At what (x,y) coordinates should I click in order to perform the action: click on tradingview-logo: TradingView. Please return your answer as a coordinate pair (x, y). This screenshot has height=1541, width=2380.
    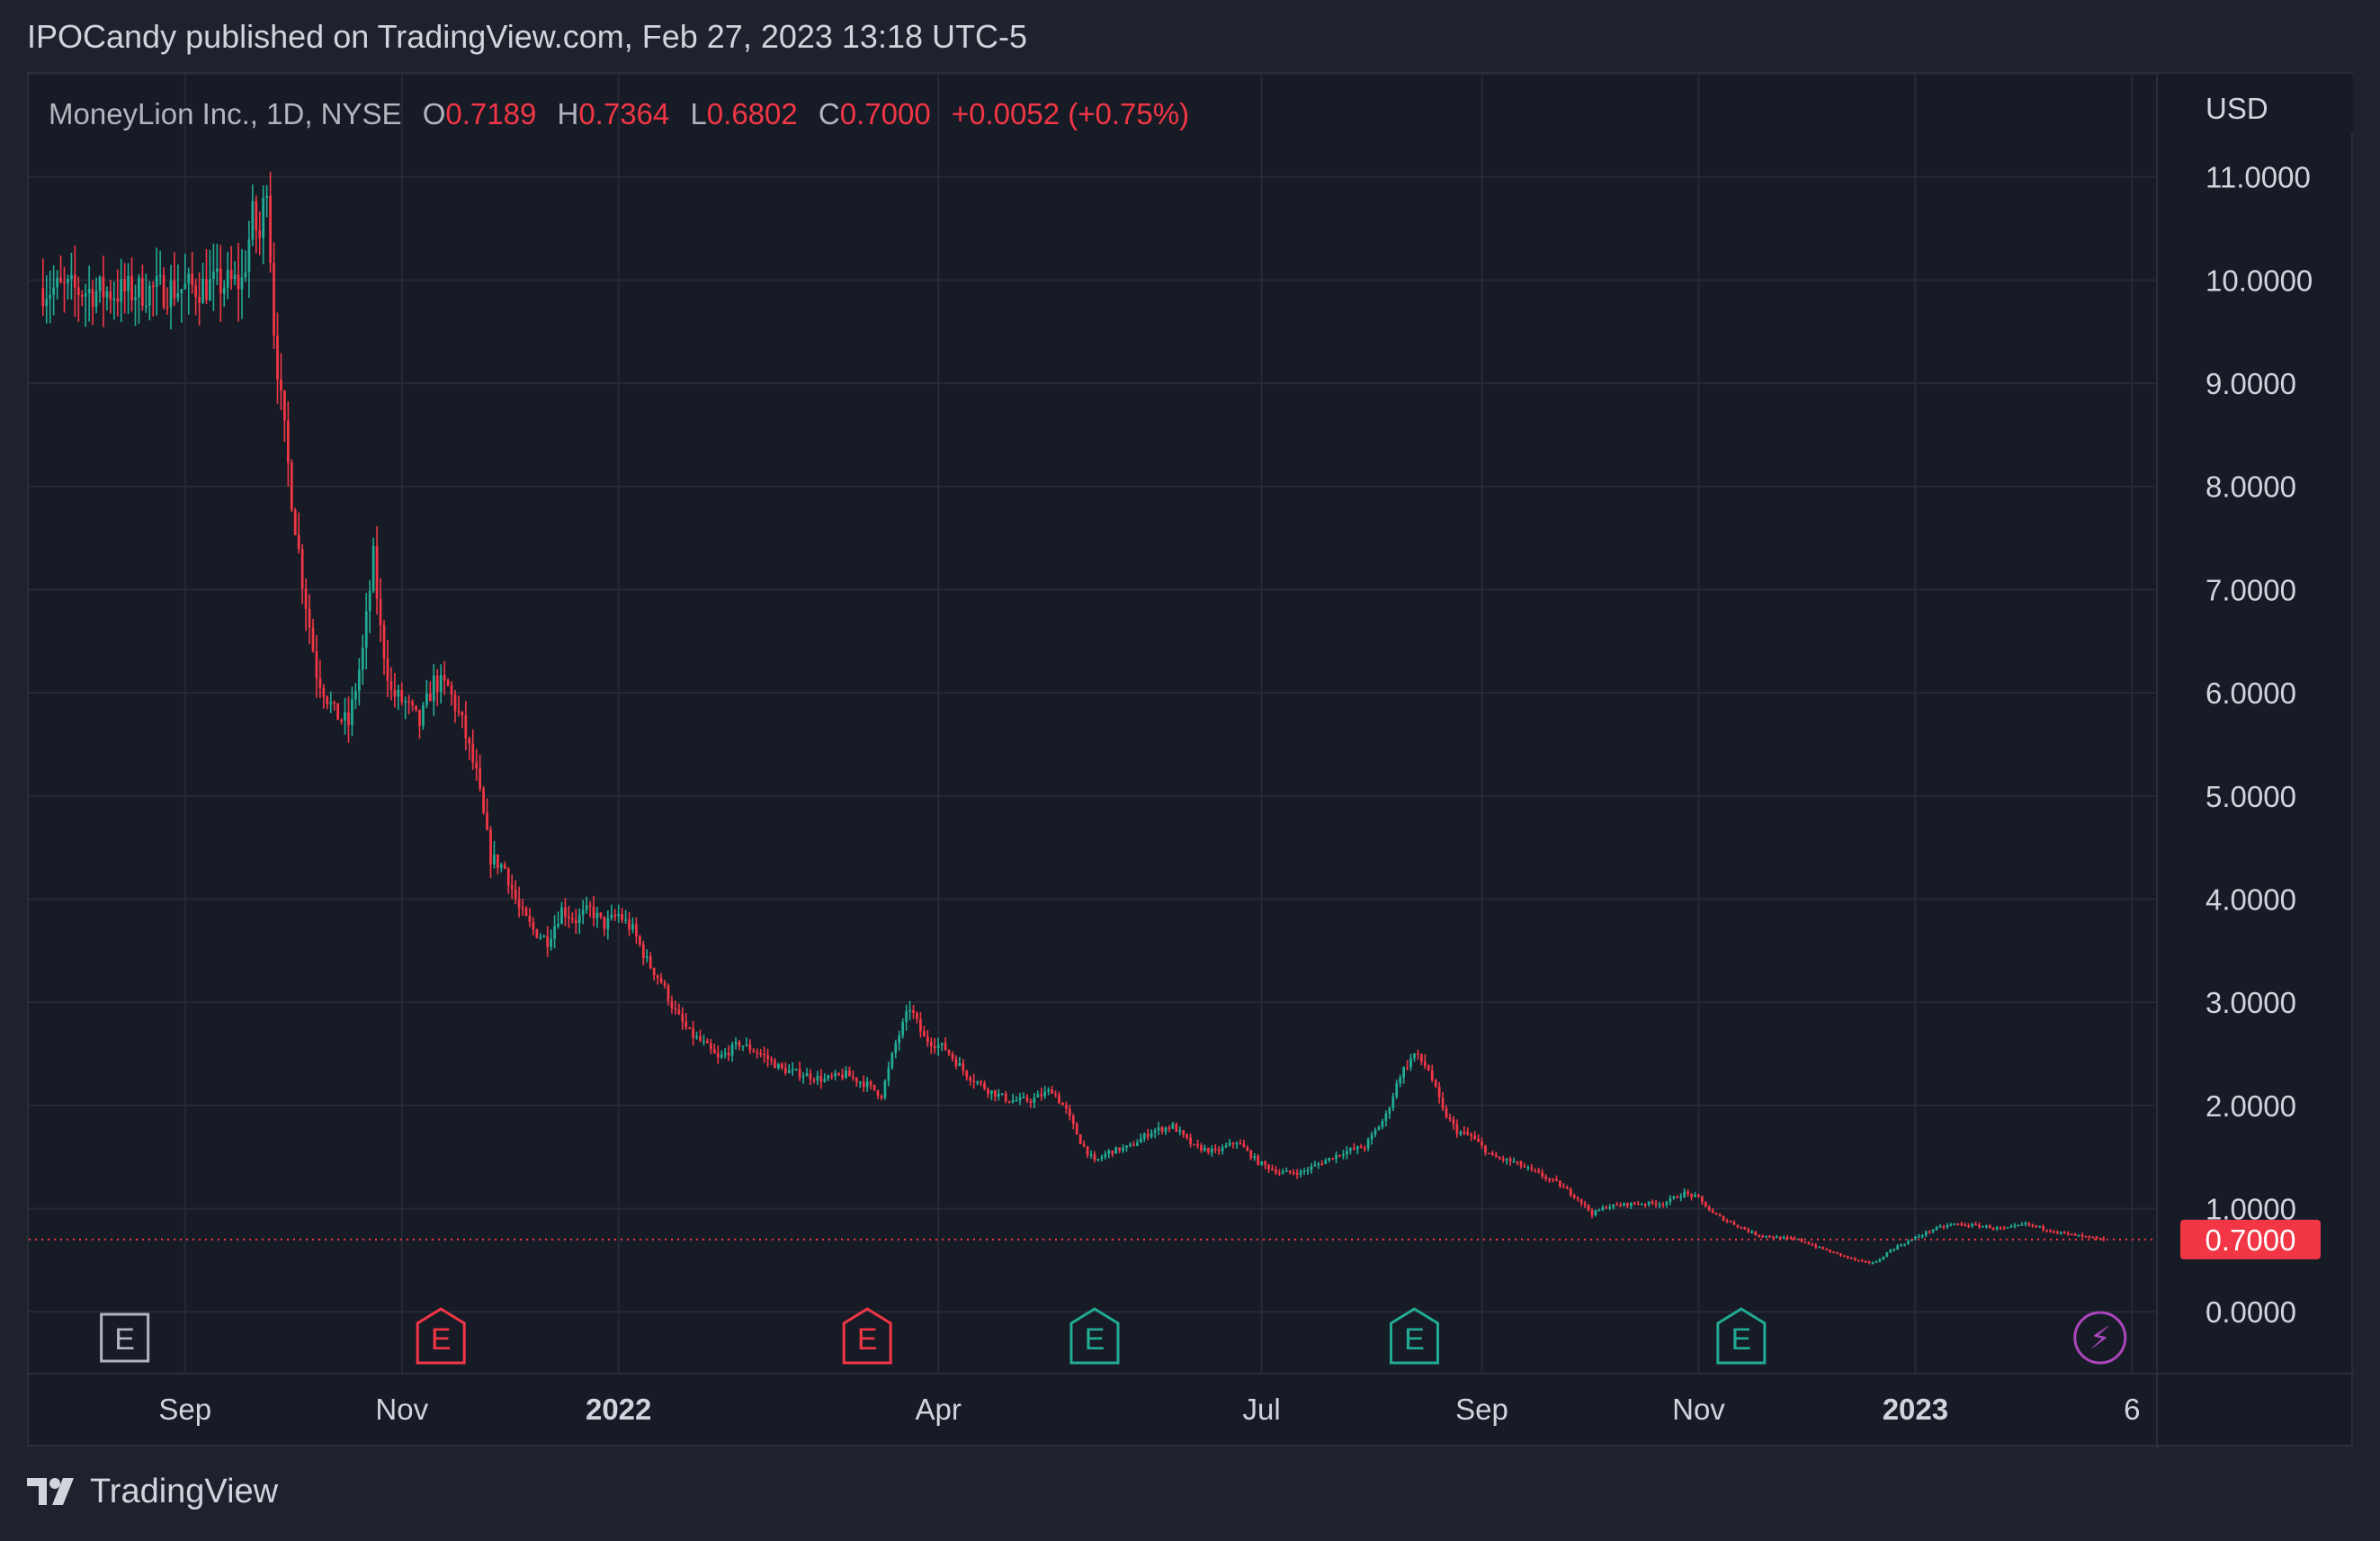
    Looking at the image, I should click on (152, 1491).